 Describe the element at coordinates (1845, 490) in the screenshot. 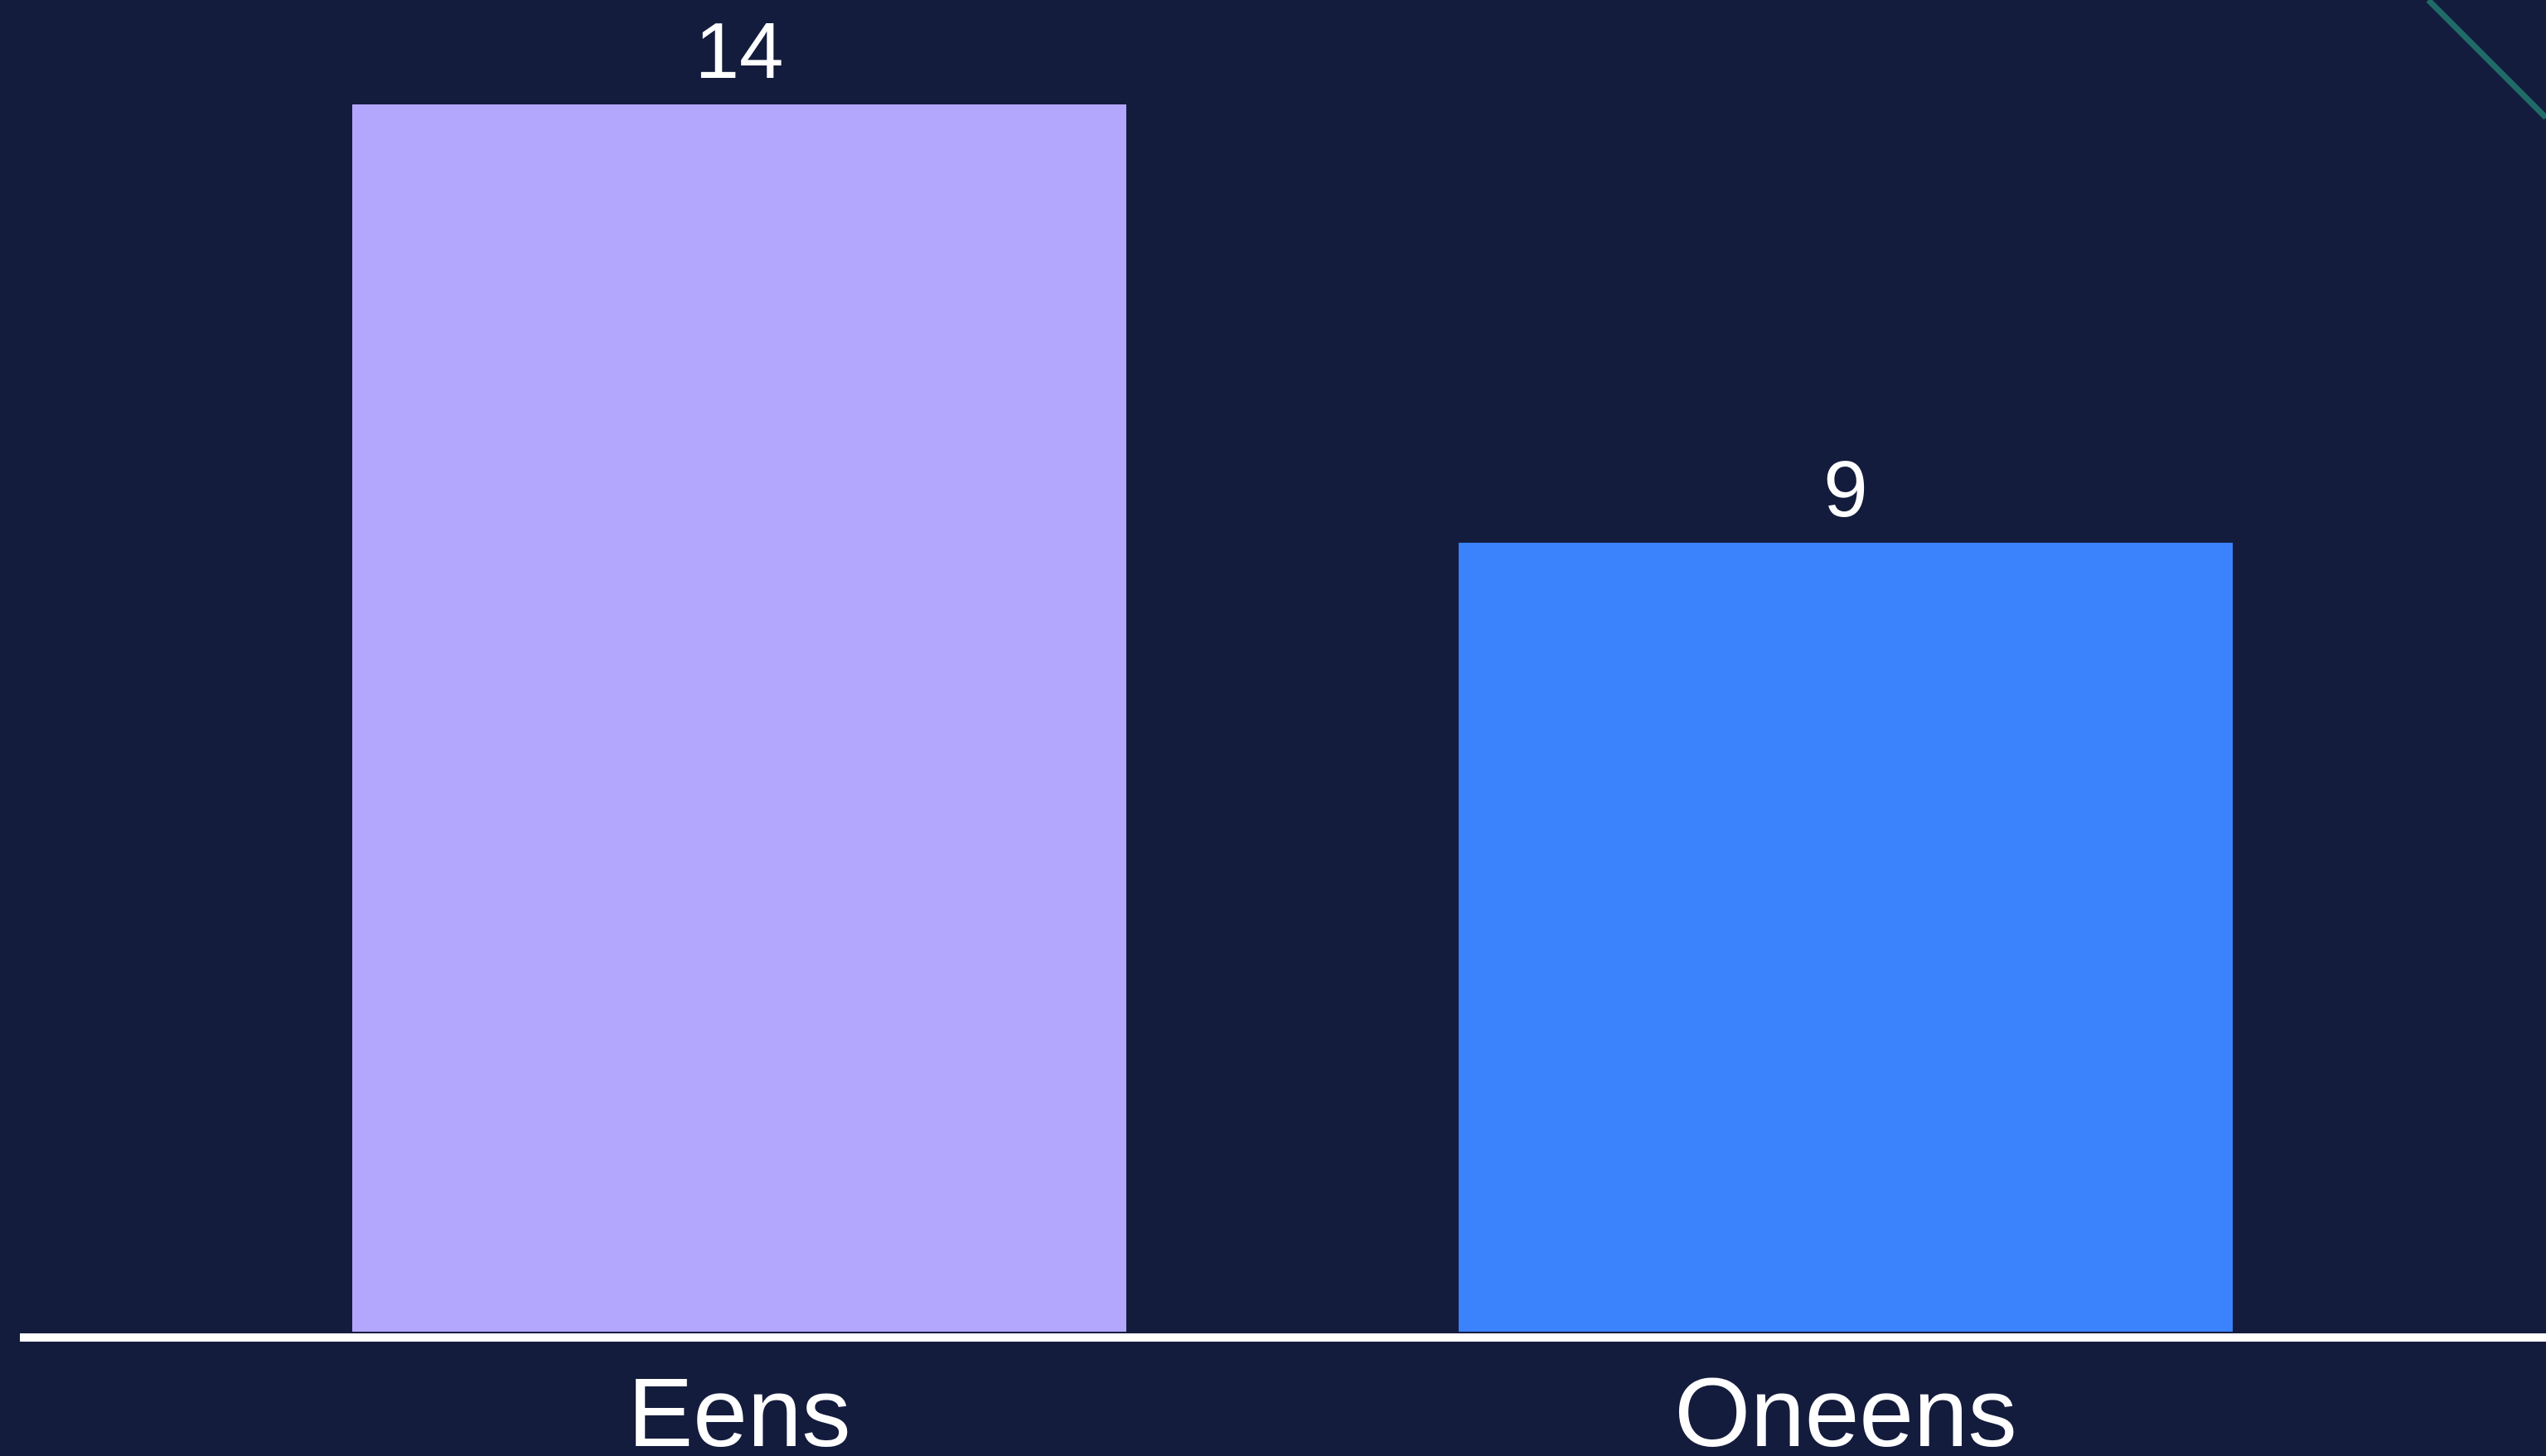

I see `data-label-oneens: 9` at that location.